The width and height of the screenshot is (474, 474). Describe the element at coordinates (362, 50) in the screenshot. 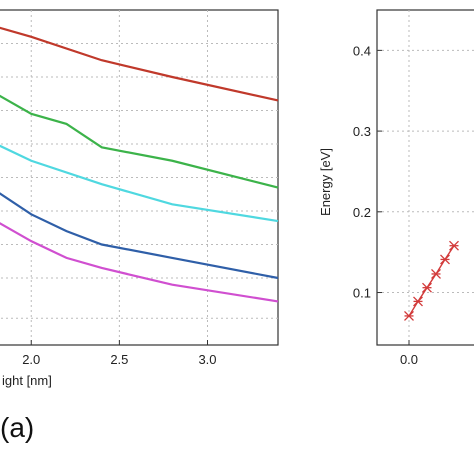

I see `right-y-tick-label: 0.4` at that location.